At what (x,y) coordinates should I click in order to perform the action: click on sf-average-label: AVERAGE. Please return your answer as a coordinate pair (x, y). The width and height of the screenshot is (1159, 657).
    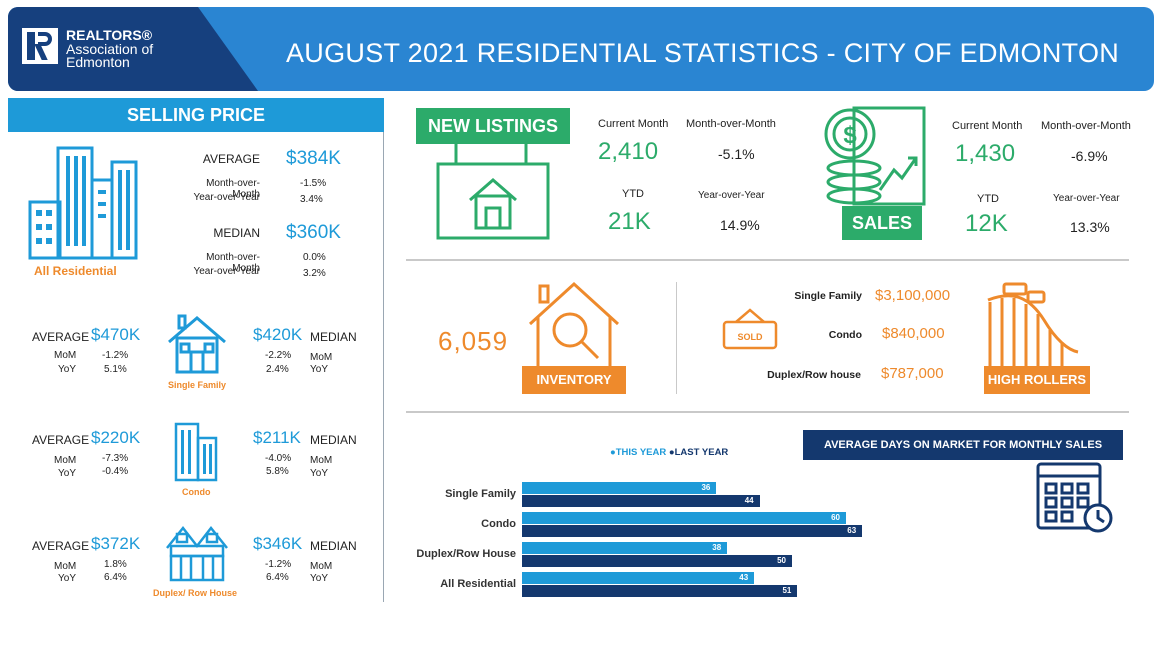
    Looking at the image, I should click on (61, 337).